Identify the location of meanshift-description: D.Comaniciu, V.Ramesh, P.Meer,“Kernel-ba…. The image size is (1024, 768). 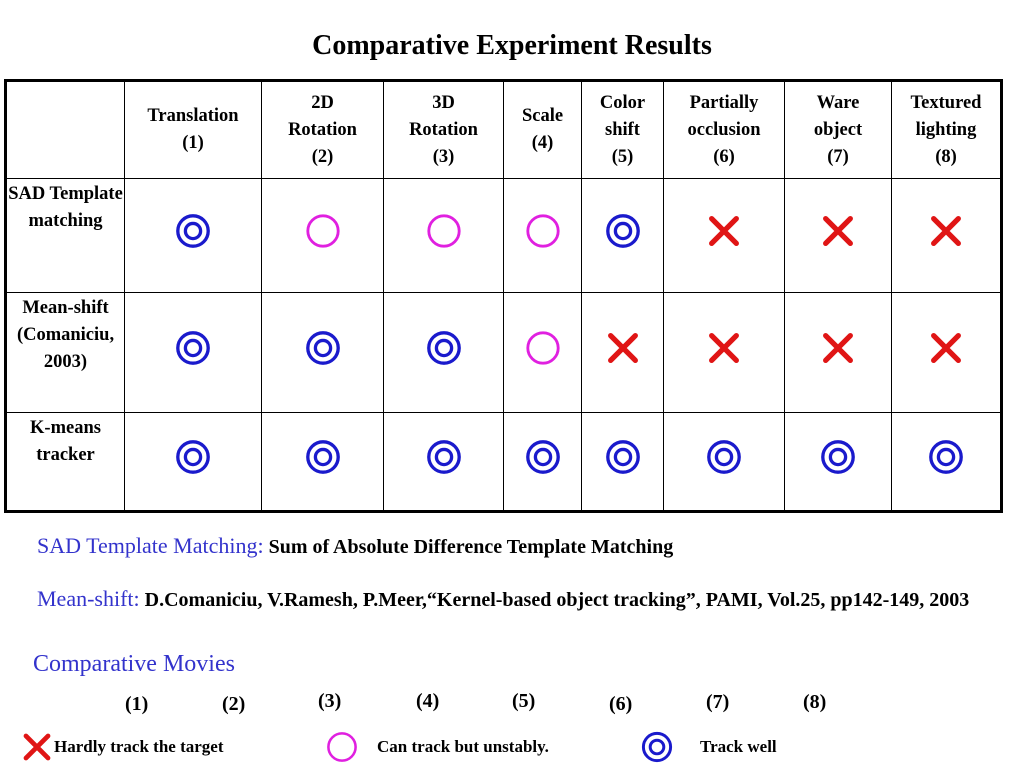
(557, 600).